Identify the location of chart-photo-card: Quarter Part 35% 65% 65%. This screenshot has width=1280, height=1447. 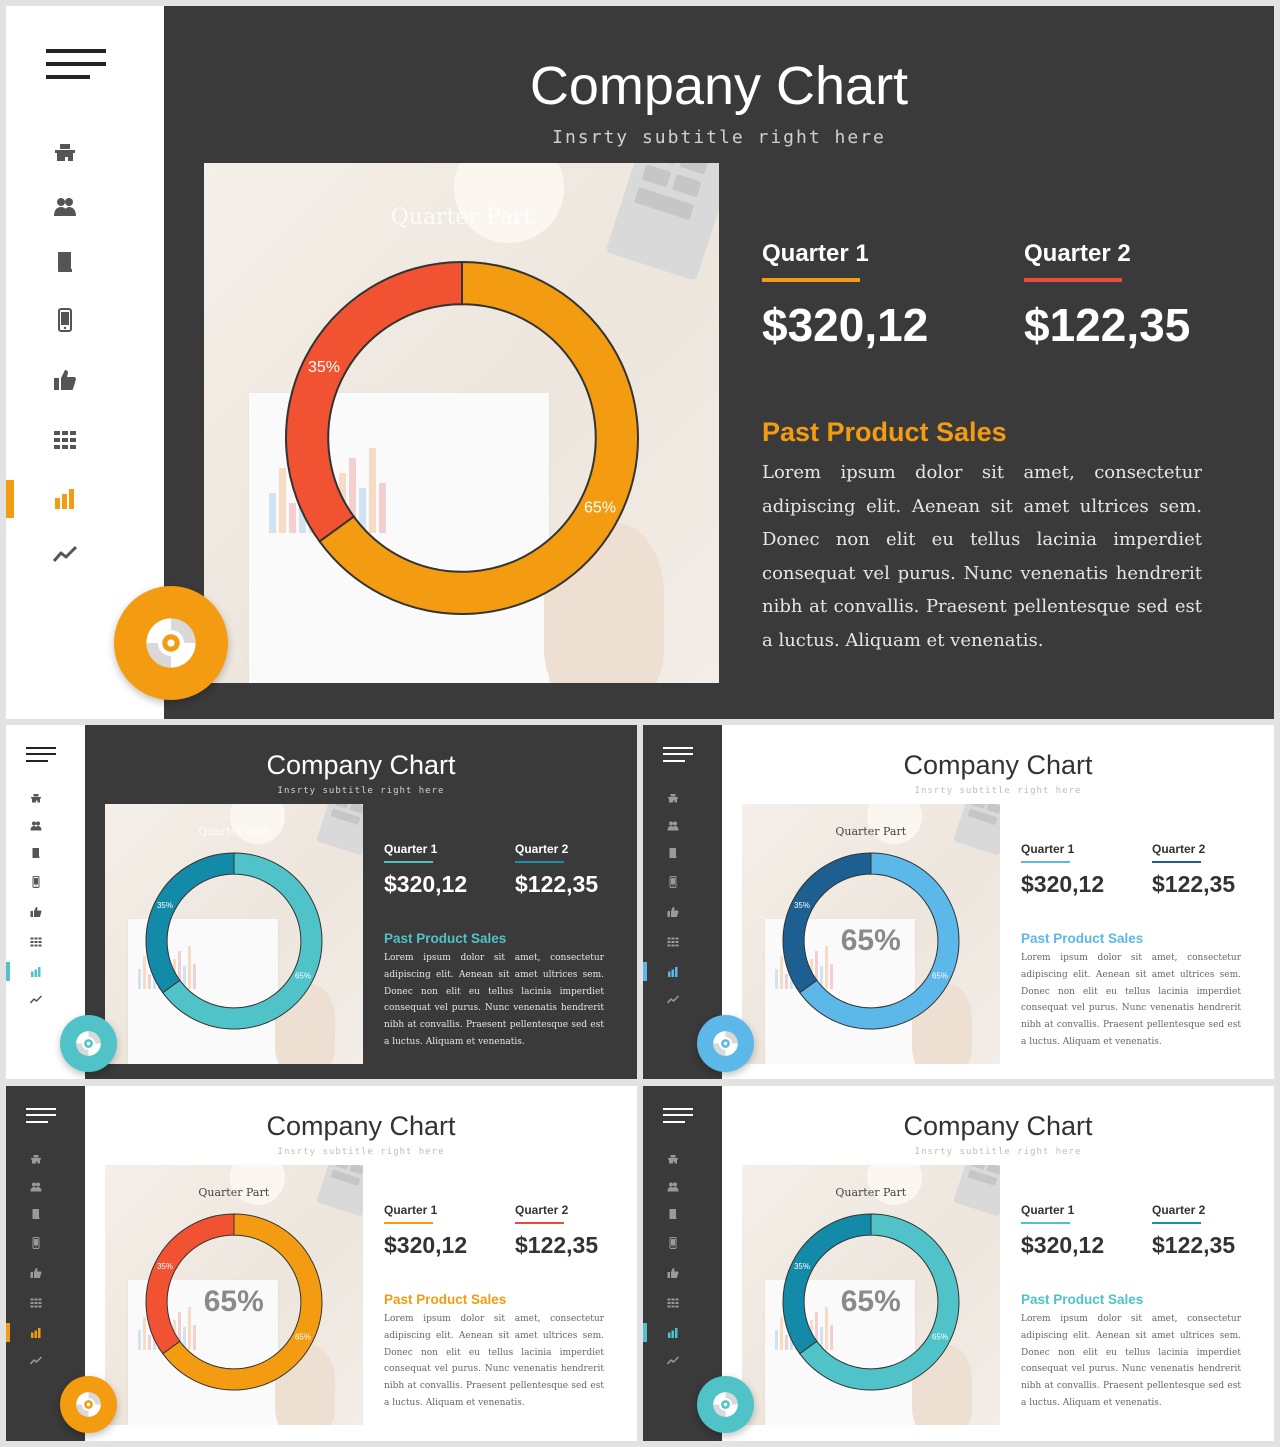
(234, 1294).